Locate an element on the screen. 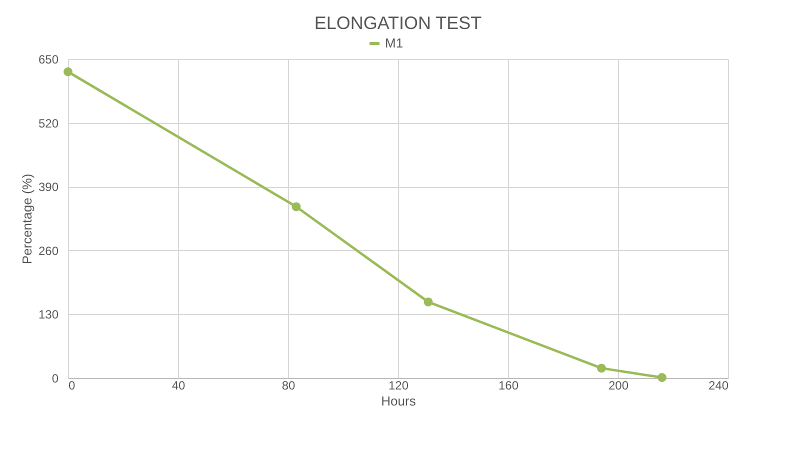 The image size is (809, 450). x-tick-label: 120 is located at coordinates (398, 385).